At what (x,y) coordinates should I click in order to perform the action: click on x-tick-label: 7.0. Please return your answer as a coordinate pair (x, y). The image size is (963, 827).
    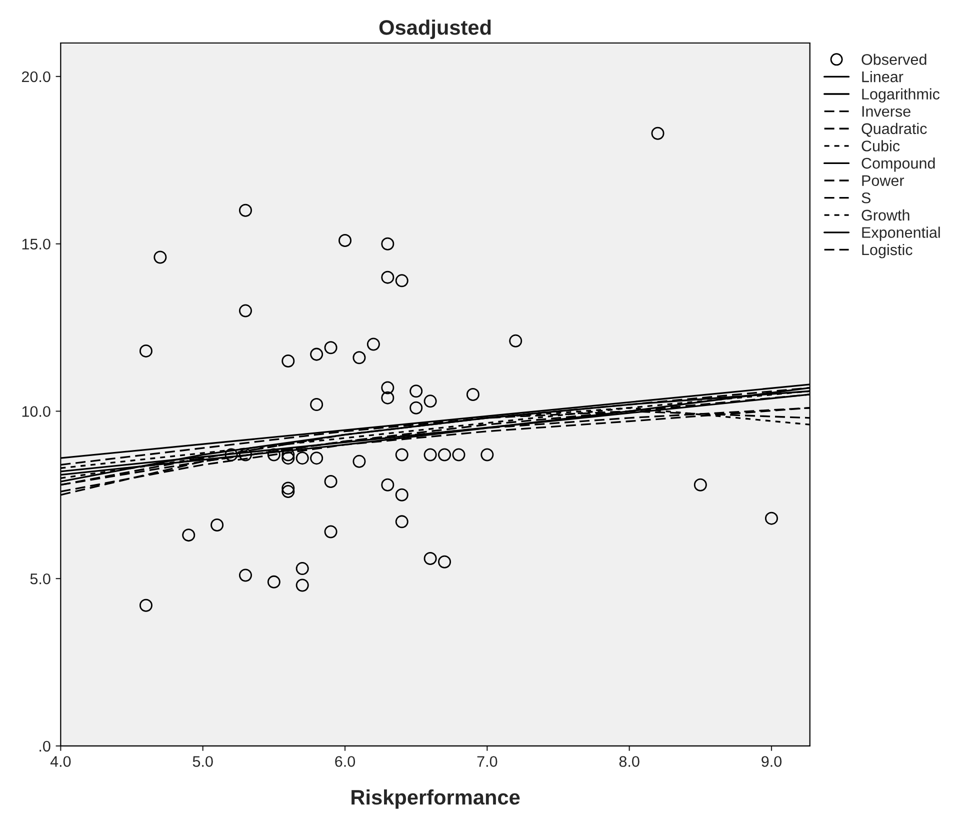
    Looking at the image, I should click on (487, 761).